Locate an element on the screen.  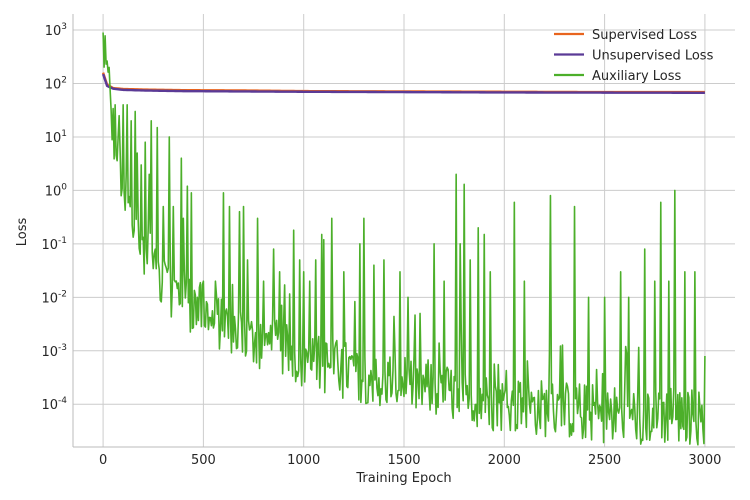
legend-label-2: Auxiliary Loss is located at coordinates (637, 76).